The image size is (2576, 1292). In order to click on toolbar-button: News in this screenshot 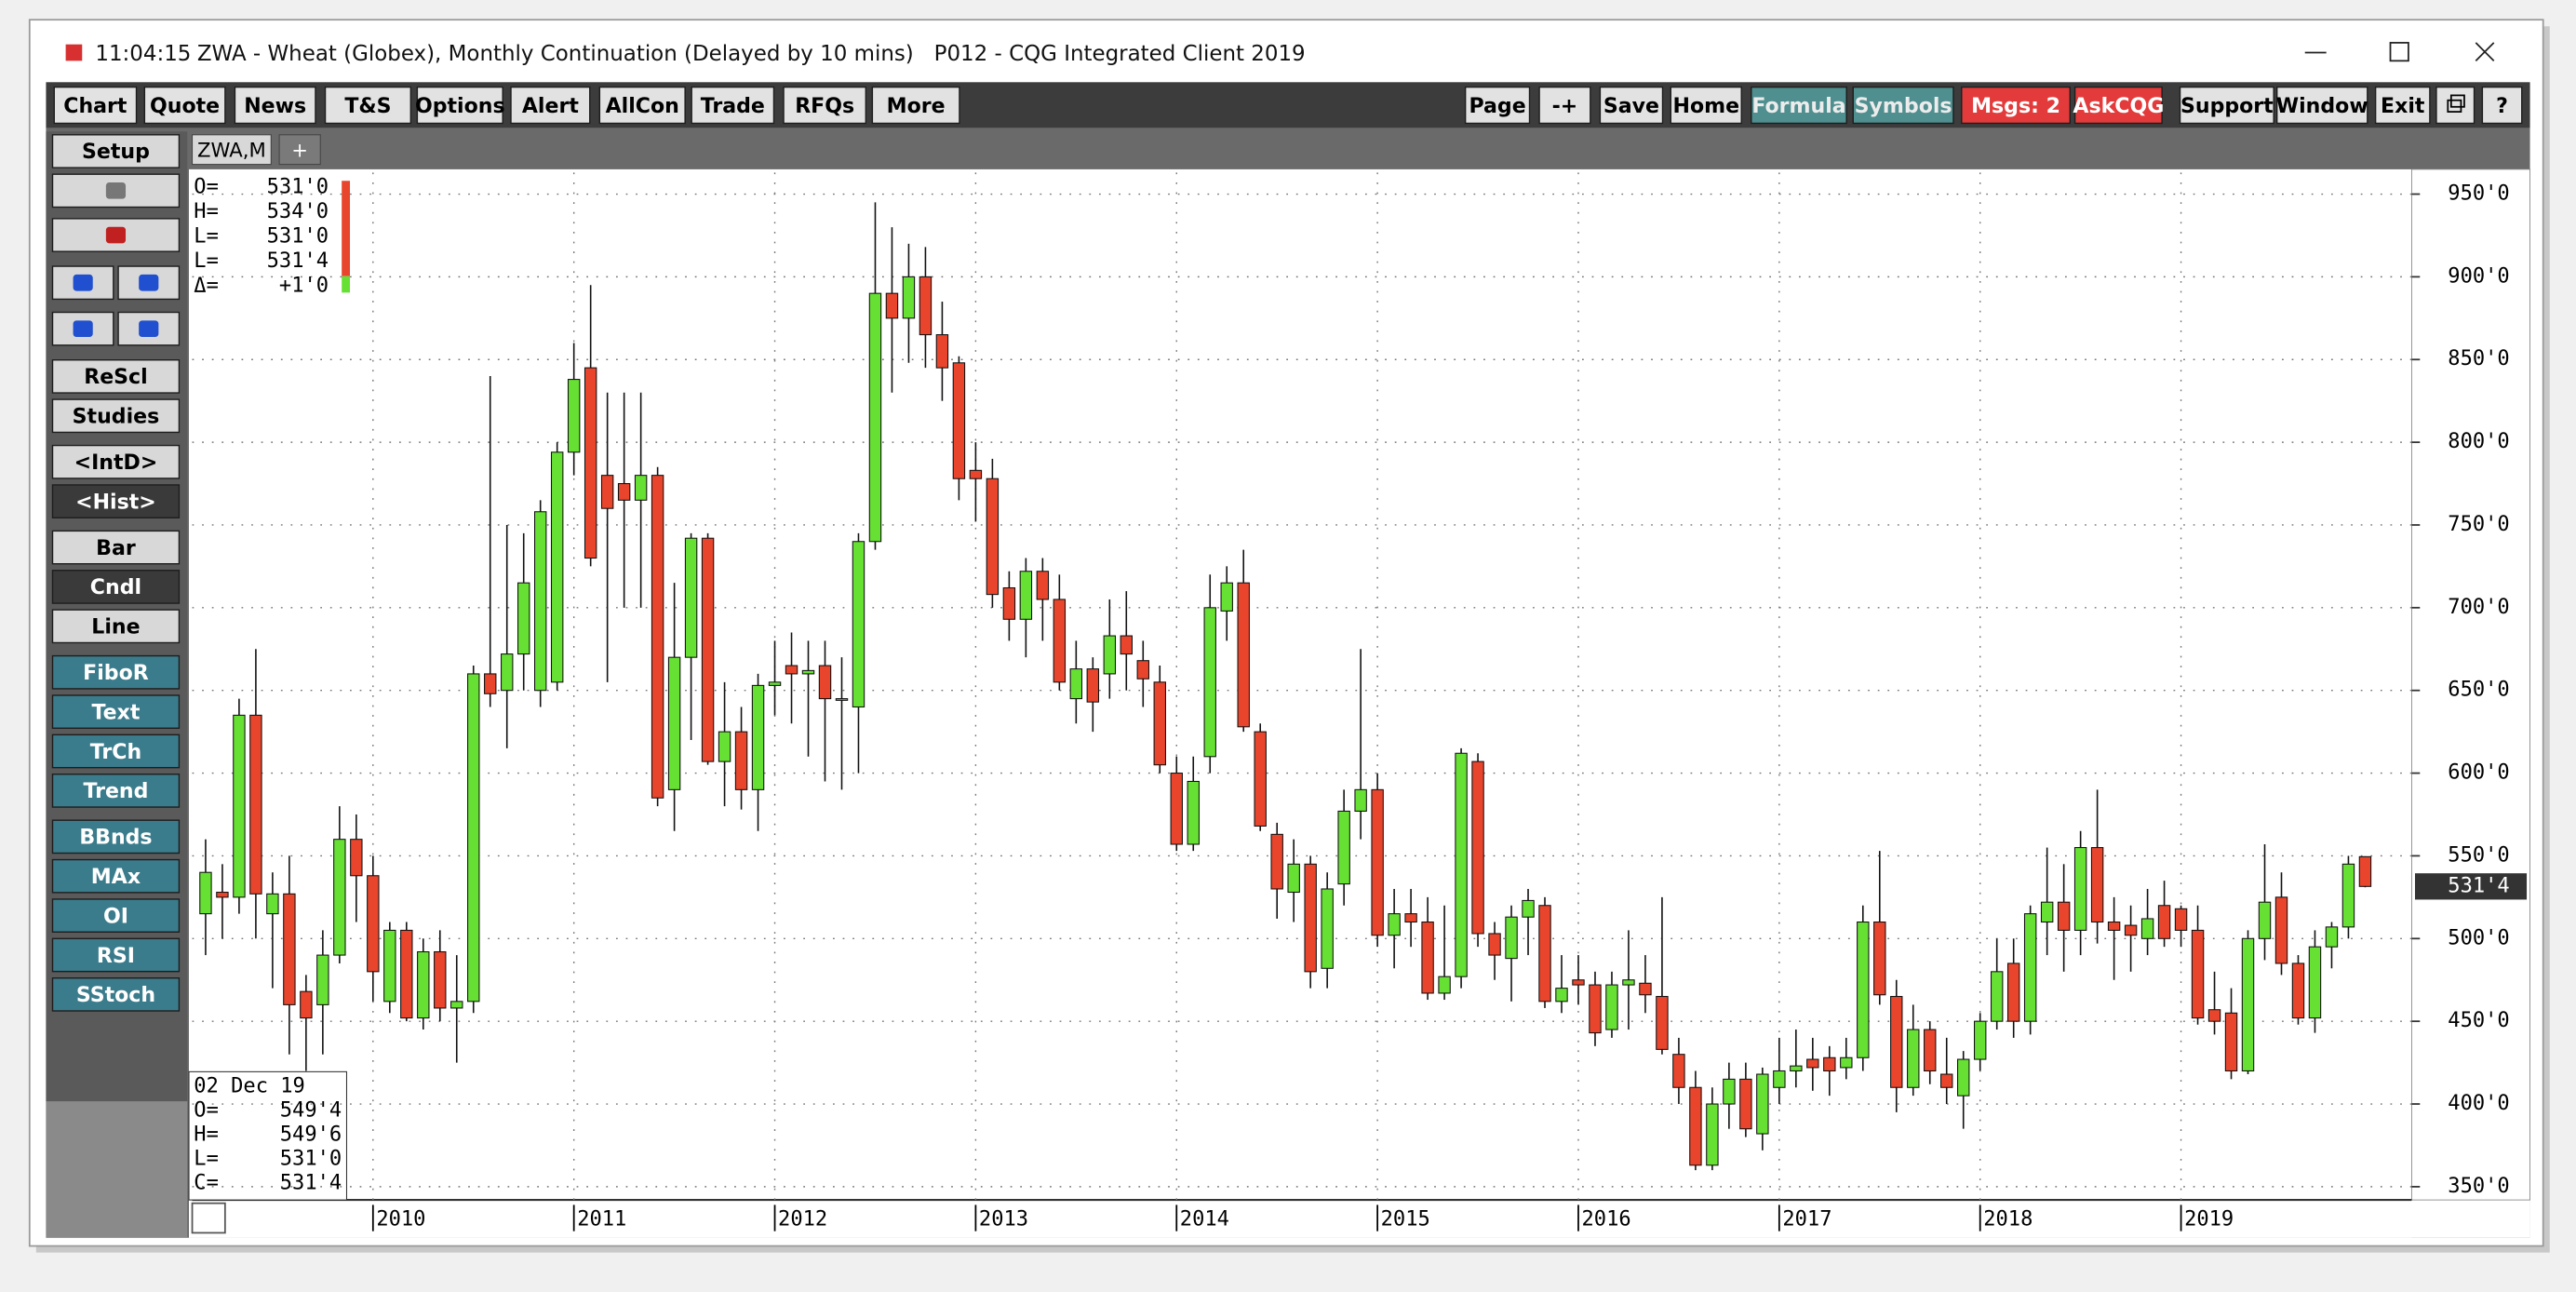, I will do `click(275, 105)`.